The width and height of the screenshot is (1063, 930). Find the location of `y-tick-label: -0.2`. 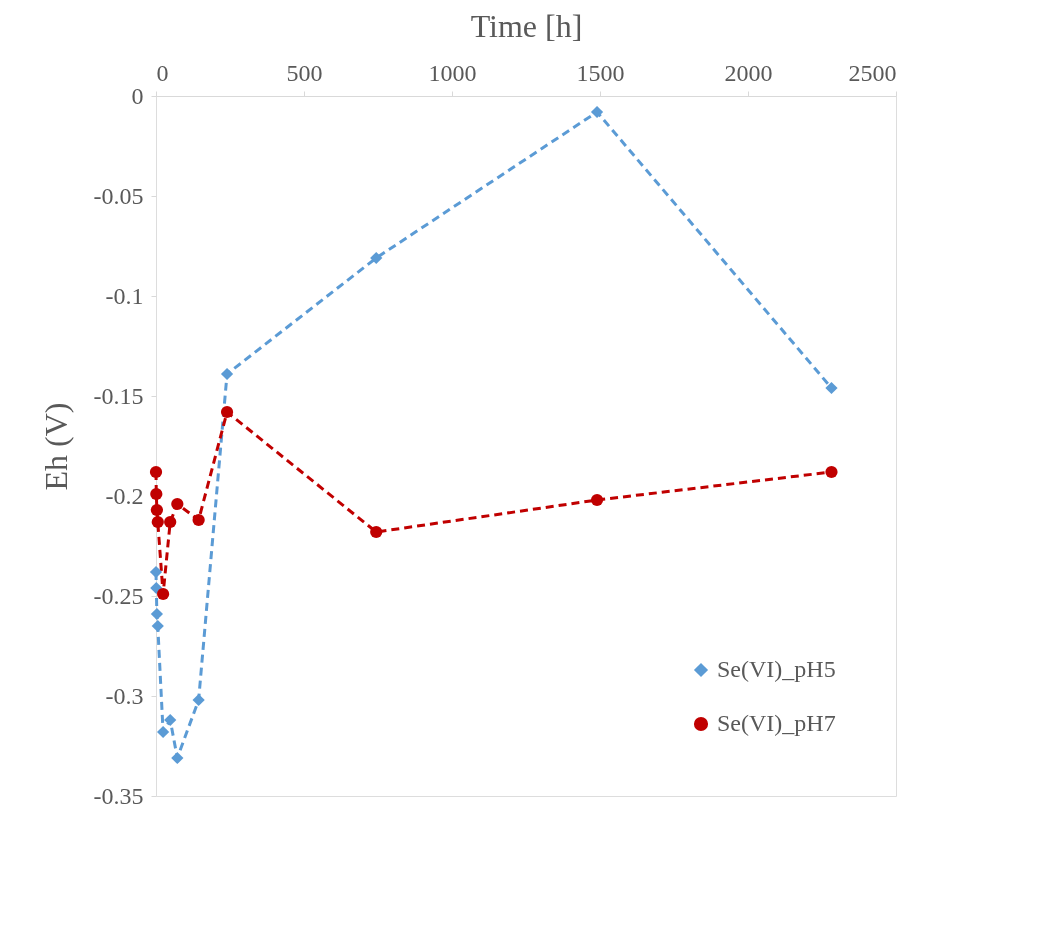

y-tick-label: -0.2 is located at coordinates (124, 495).